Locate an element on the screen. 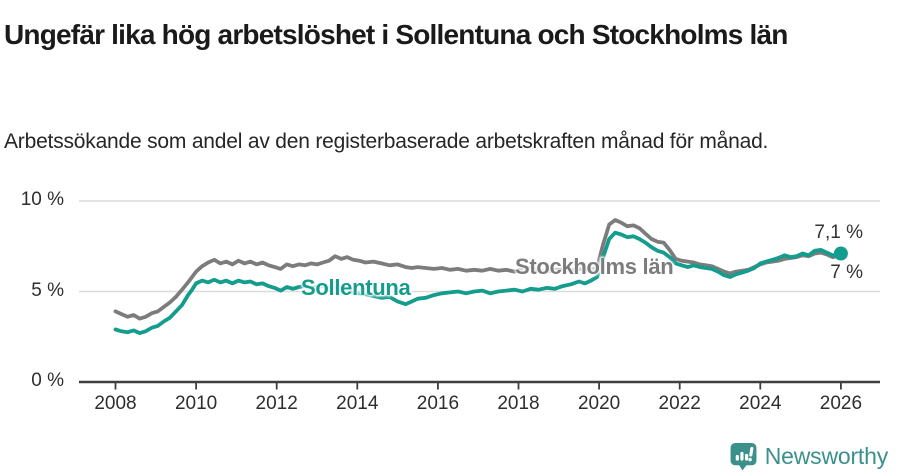 The height and width of the screenshot is (474, 900). newsworthy-logo-icon is located at coordinates (743, 456).